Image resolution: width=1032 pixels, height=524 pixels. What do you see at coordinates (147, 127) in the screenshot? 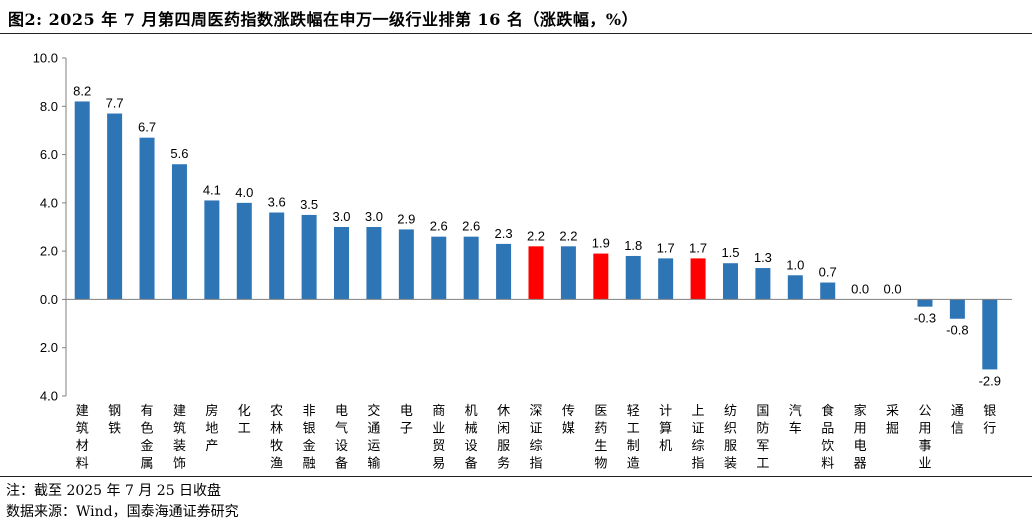
I see `data-label: 6.7` at bounding box center [147, 127].